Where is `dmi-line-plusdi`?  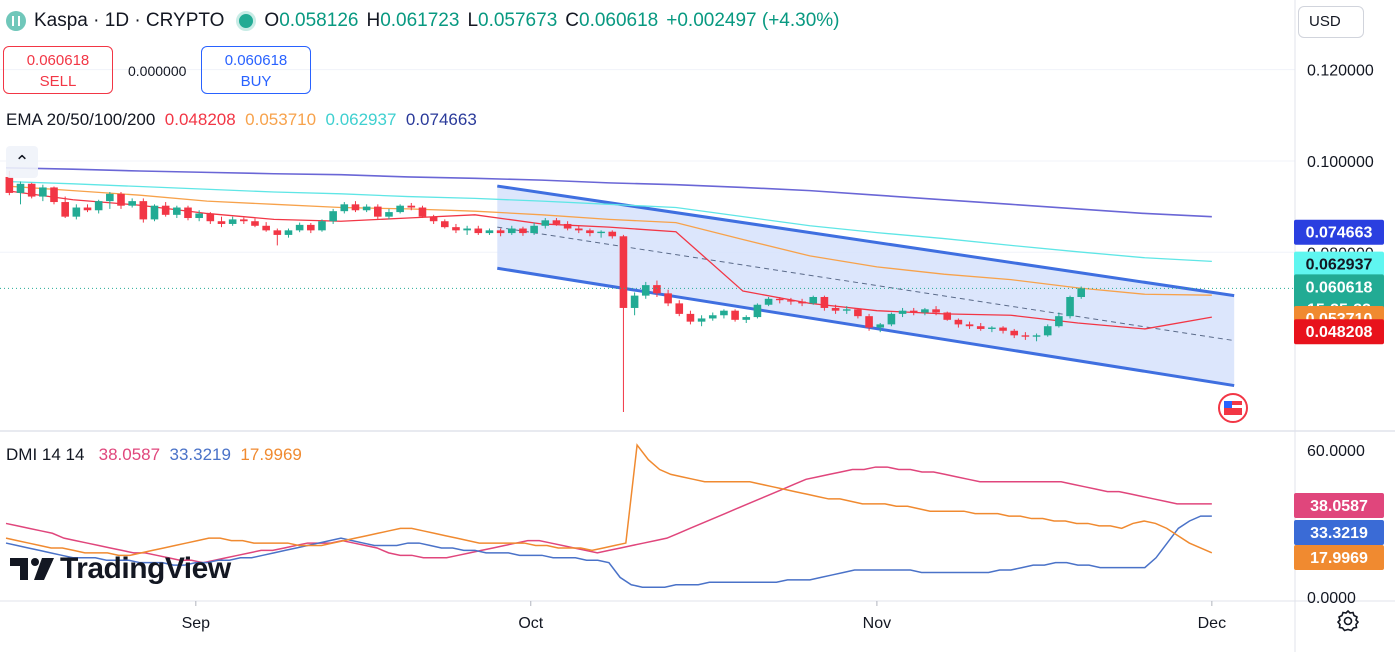
dmi-line-plusdi is located at coordinates (608, 515).